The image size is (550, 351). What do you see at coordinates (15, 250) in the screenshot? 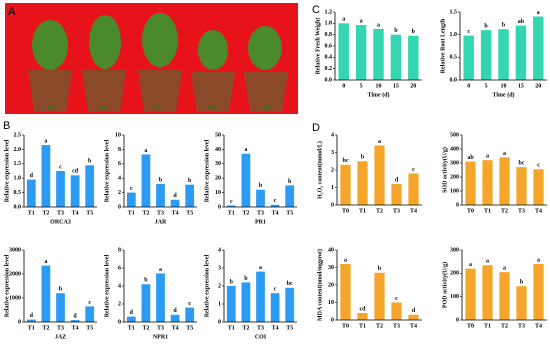
I see `y-tick-label: 3000` at bounding box center [15, 250].